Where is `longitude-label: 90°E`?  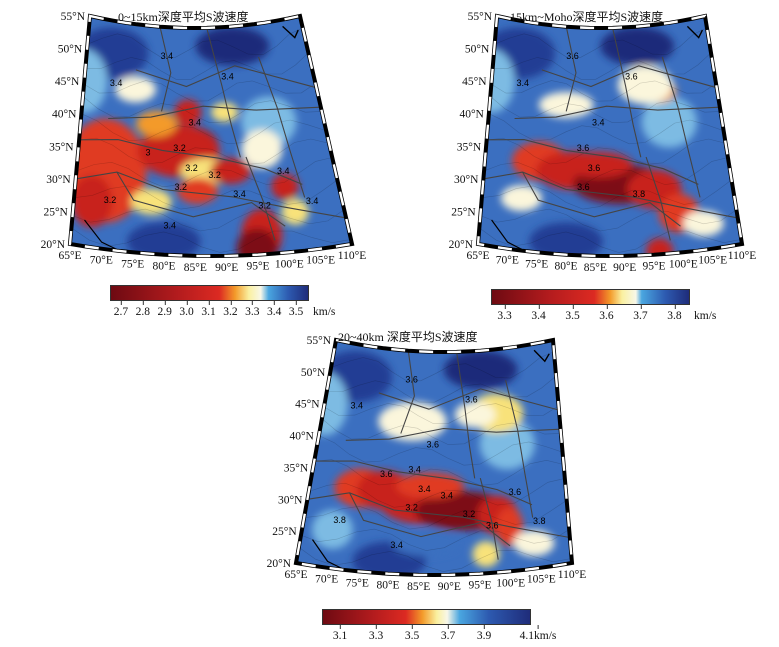
longitude-label: 90°E is located at coordinates (226, 268).